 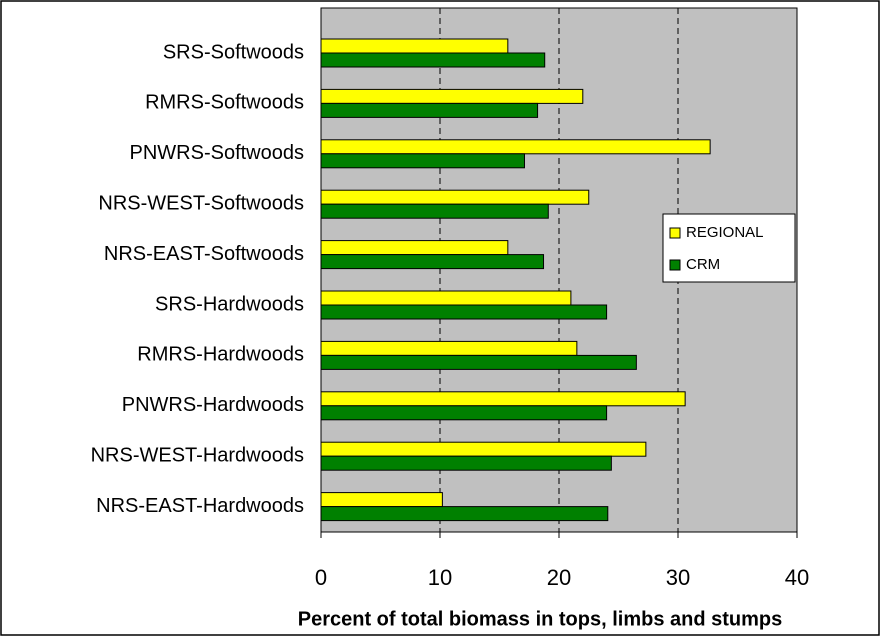 What do you see at coordinates (321, 577) in the screenshot?
I see `x-tick-label: 0` at bounding box center [321, 577].